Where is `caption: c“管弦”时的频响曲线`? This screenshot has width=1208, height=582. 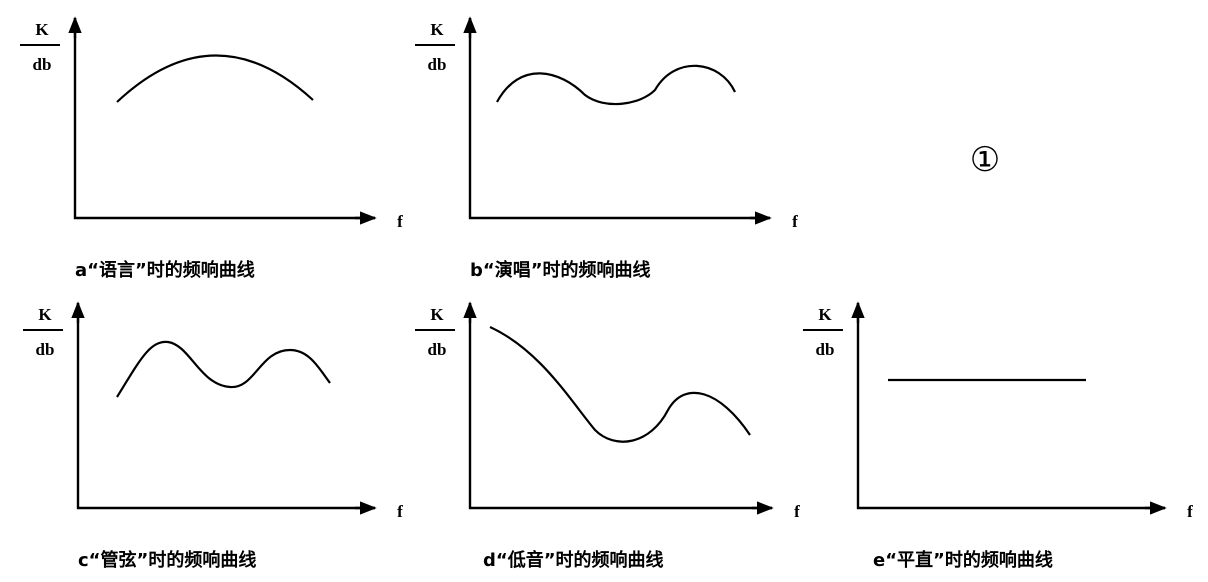
caption: c“管弦”时的频响曲线 is located at coordinates (167, 560).